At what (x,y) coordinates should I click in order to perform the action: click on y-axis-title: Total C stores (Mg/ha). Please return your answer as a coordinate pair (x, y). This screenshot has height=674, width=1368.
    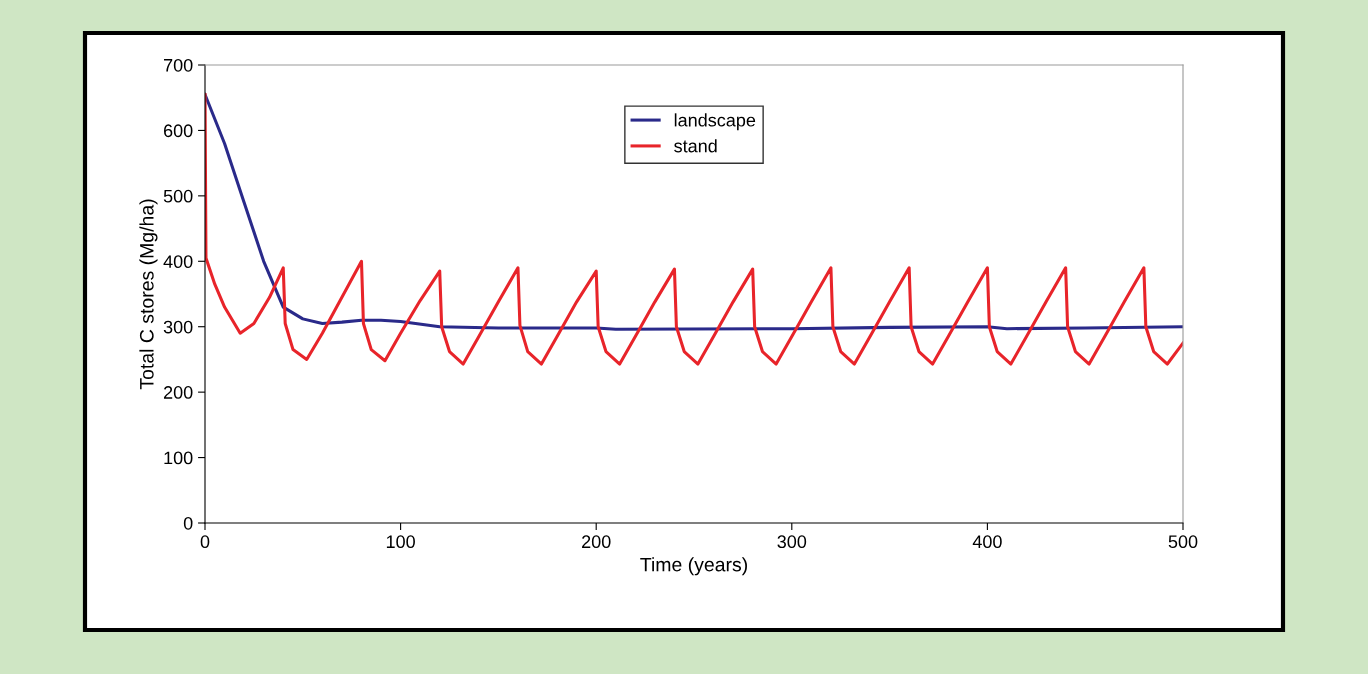
    Looking at the image, I should click on (148, 294).